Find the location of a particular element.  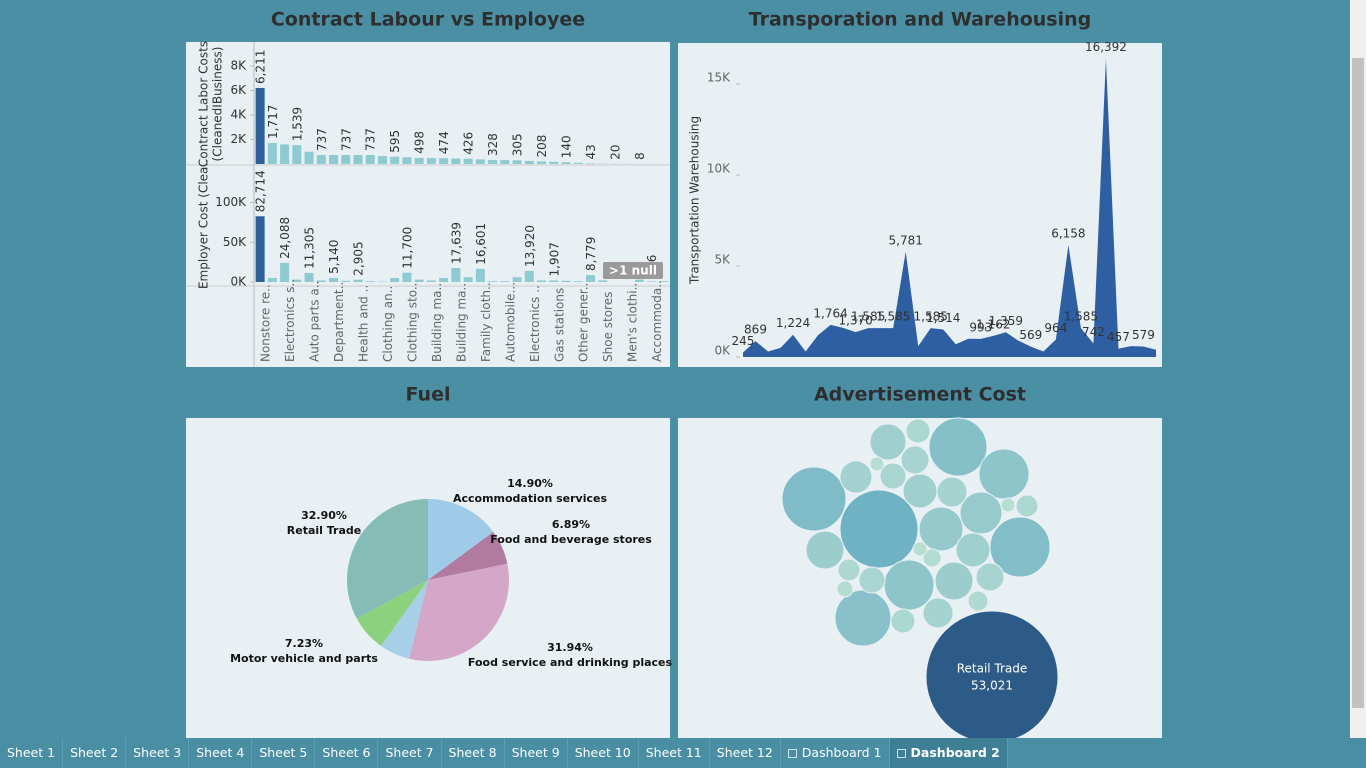

tab-label: Sheet 9 is located at coordinates (535, 752).